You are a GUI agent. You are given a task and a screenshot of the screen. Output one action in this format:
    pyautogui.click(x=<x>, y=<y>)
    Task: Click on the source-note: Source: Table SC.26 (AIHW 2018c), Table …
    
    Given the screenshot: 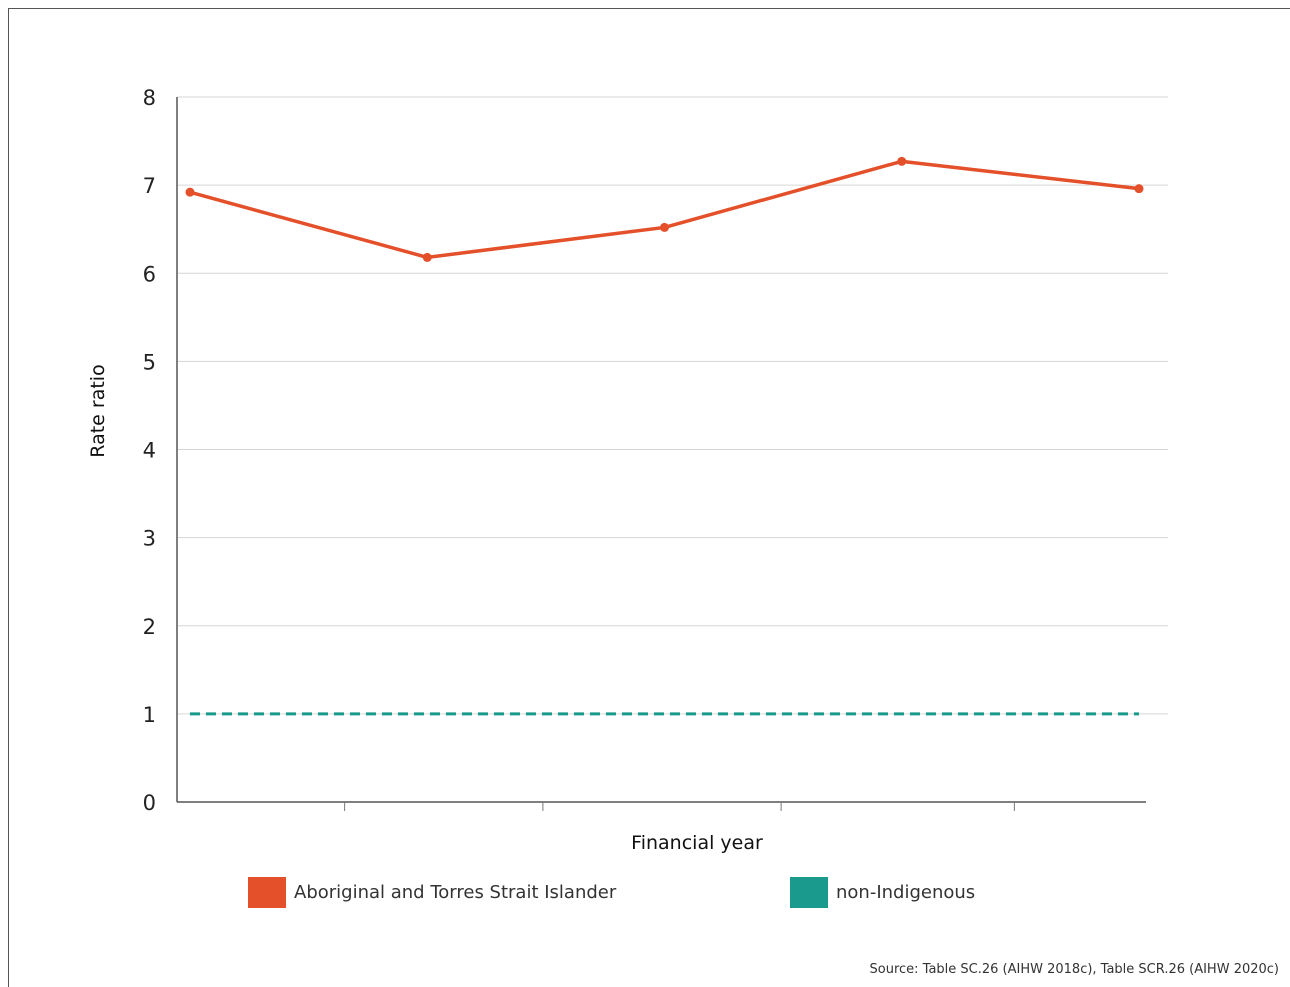 What is the action you would take?
    pyautogui.click(x=1074, y=969)
    